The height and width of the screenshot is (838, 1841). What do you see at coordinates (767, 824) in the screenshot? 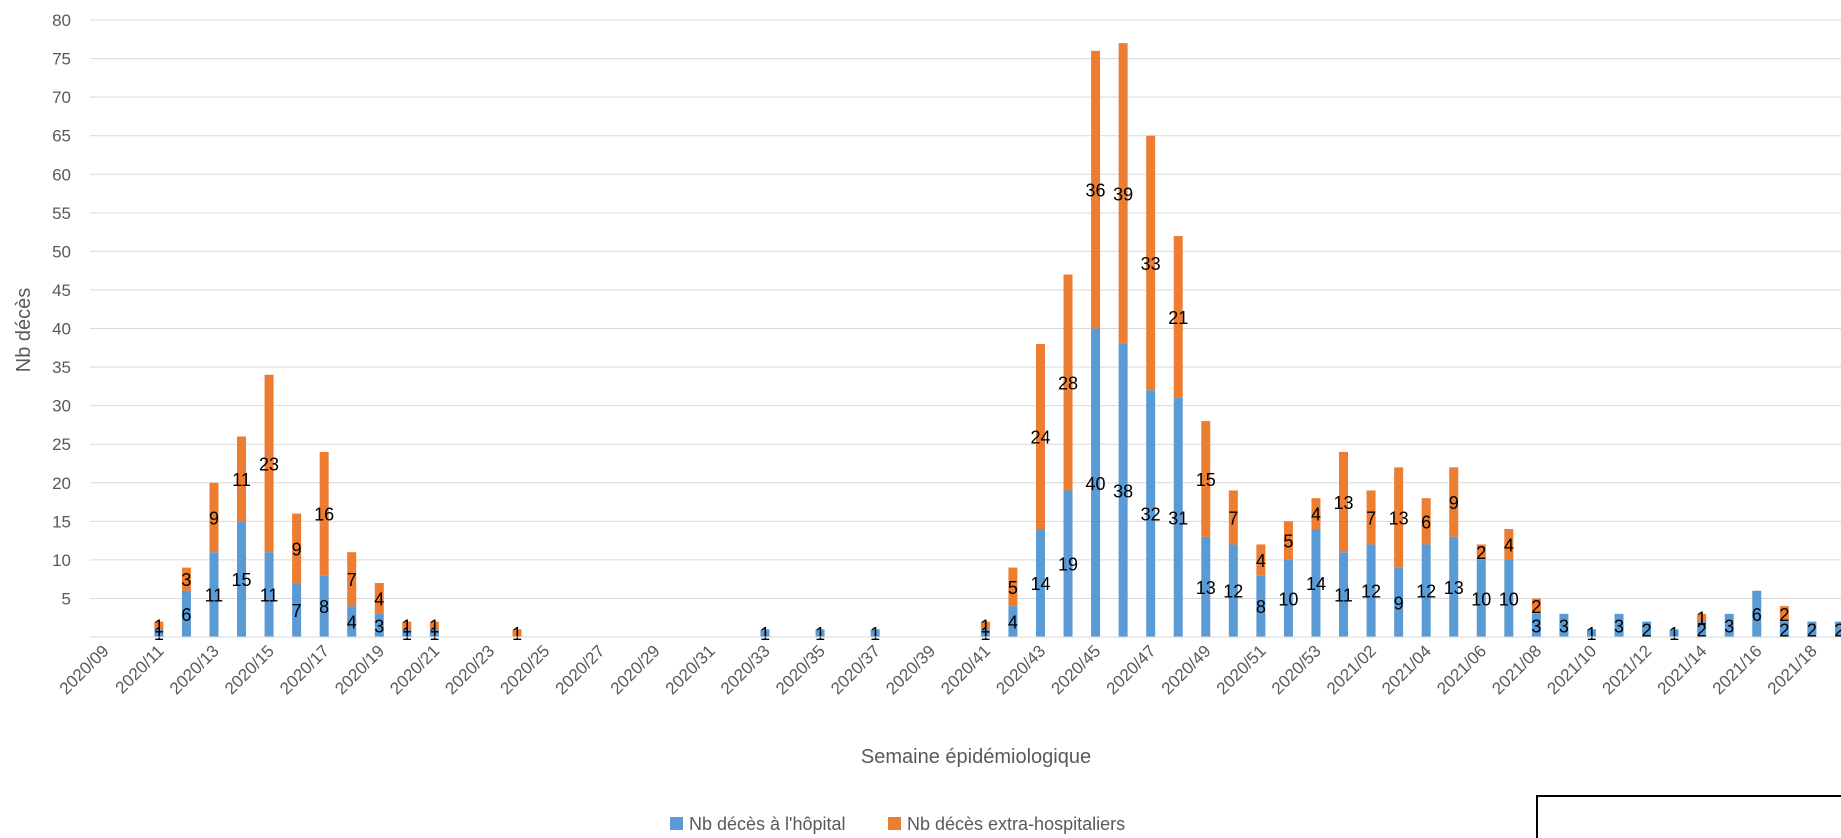
I see `legend-label: Nb décès à l'hôpital` at bounding box center [767, 824].